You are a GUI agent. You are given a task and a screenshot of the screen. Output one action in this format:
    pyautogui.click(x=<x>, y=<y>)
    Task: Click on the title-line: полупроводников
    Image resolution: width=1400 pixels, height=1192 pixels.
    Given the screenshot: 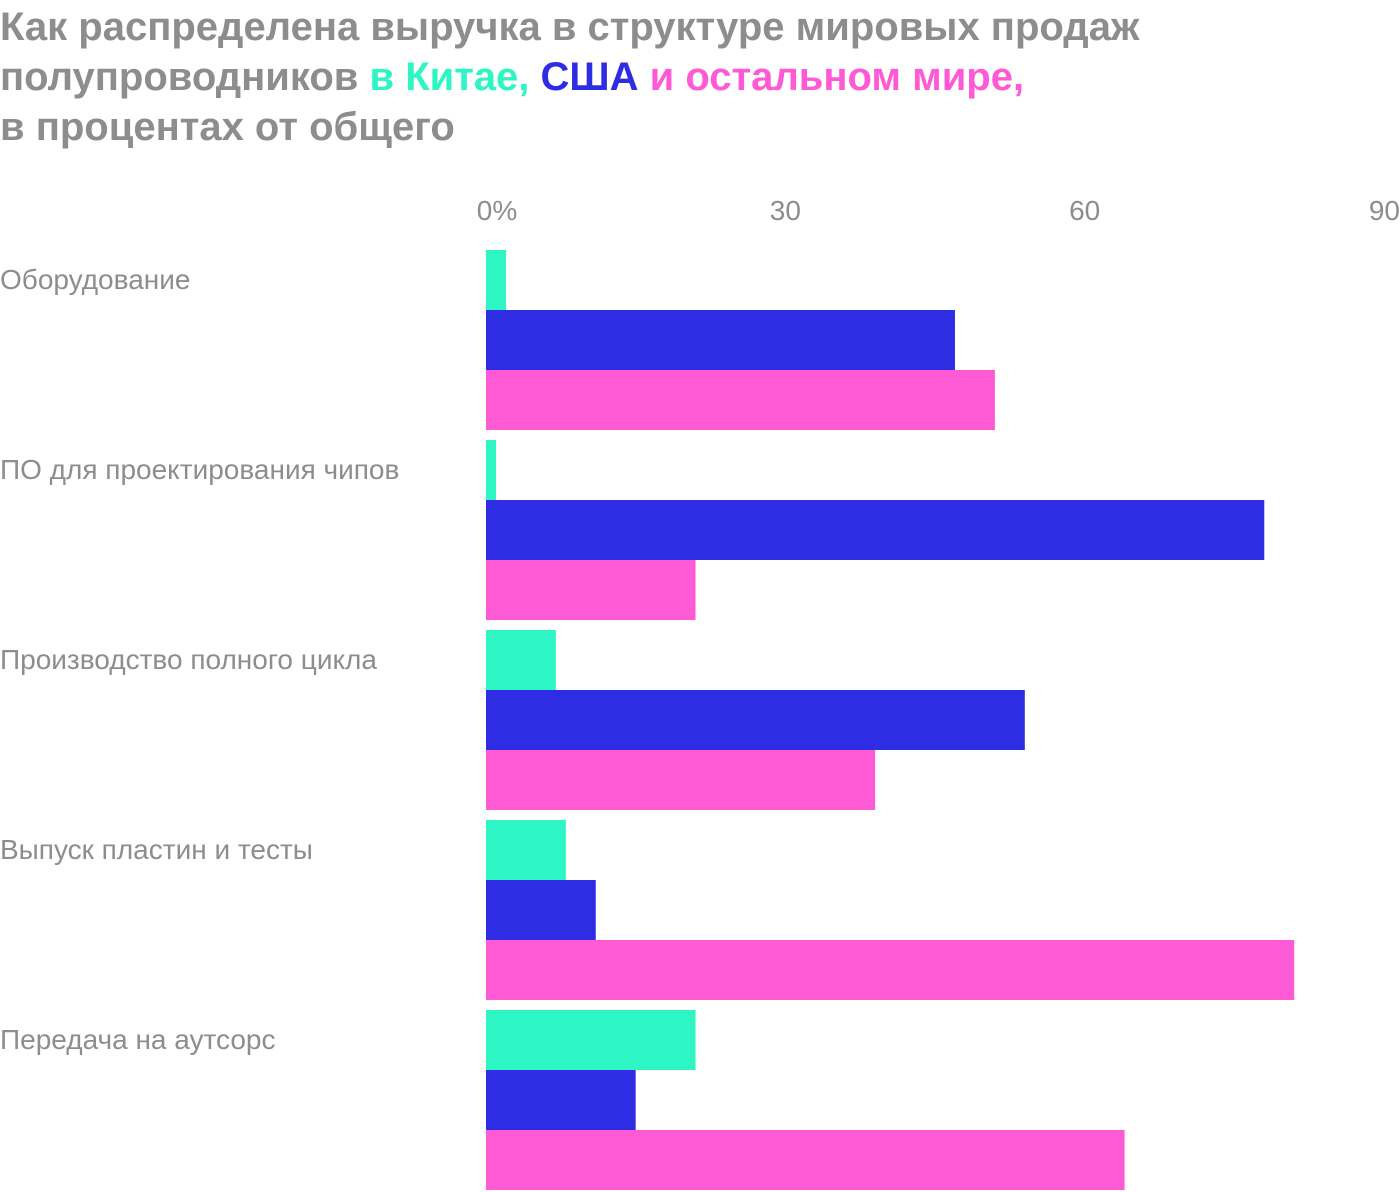 What is the action you would take?
    pyautogui.click(x=179, y=77)
    